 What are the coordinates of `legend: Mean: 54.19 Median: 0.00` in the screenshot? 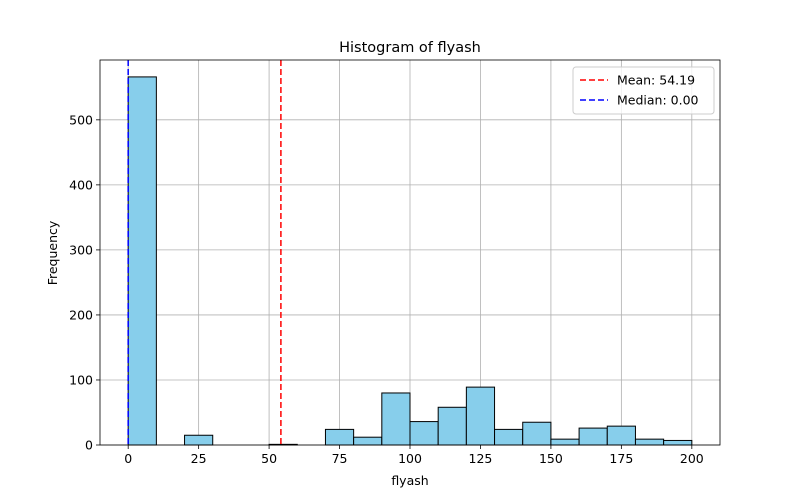 It's located at (643, 90).